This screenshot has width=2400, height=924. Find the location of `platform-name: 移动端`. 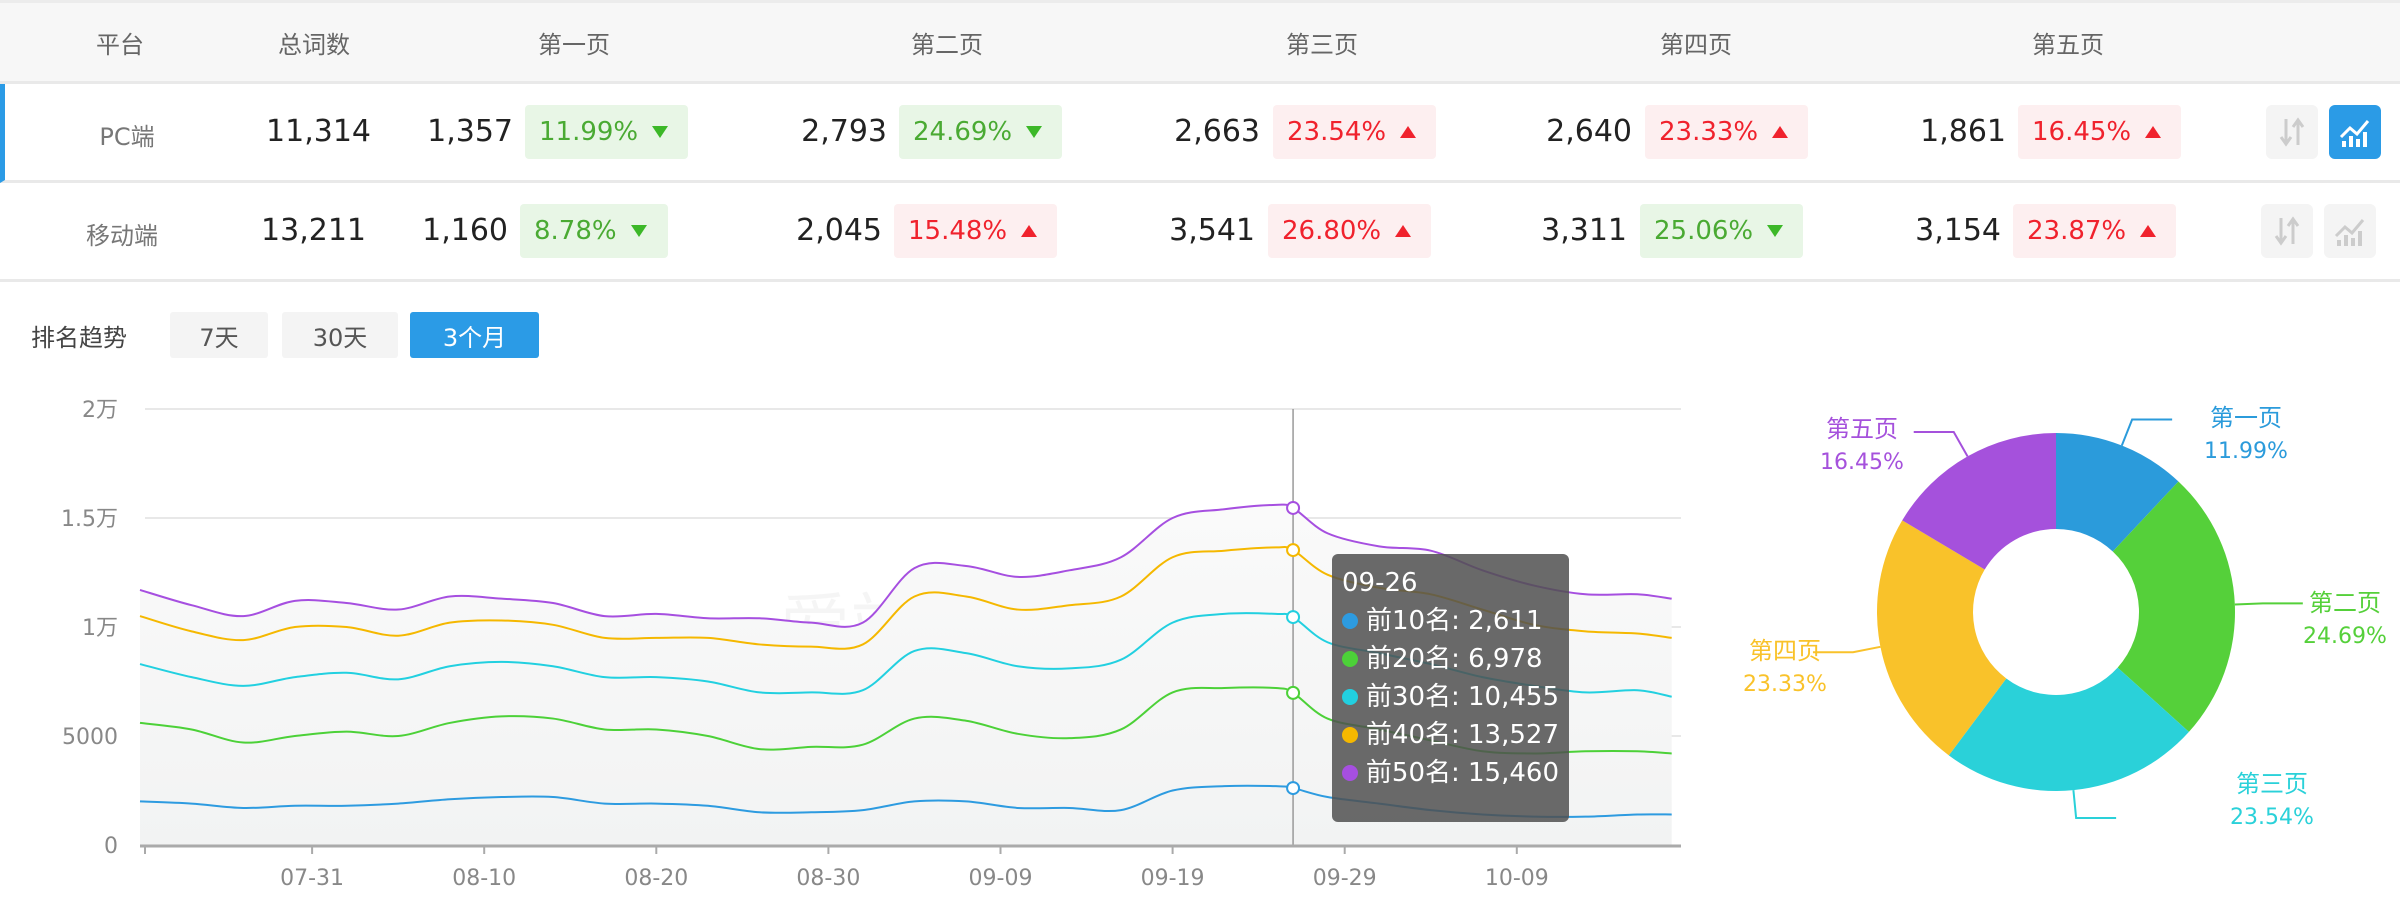

platform-name: 移动端 is located at coordinates (122, 236).